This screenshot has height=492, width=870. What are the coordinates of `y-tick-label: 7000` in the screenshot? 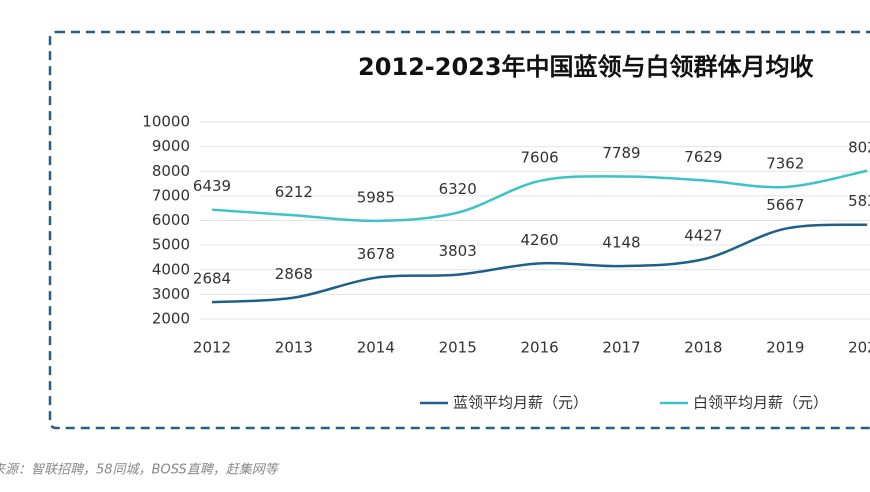 It's located at (171, 195).